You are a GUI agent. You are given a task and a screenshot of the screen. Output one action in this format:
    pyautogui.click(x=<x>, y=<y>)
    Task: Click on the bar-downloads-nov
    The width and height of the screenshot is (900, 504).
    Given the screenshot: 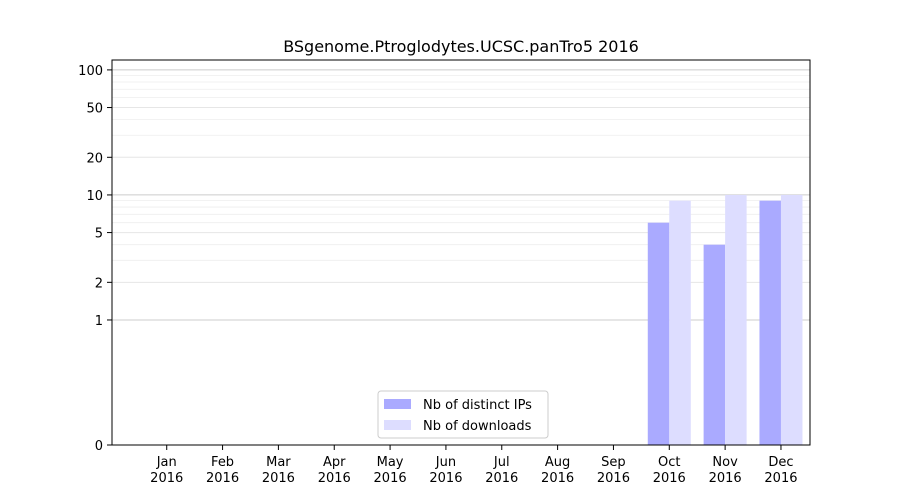 What is the action you would take?
    pyautogui.click(x=736, y=319)
    